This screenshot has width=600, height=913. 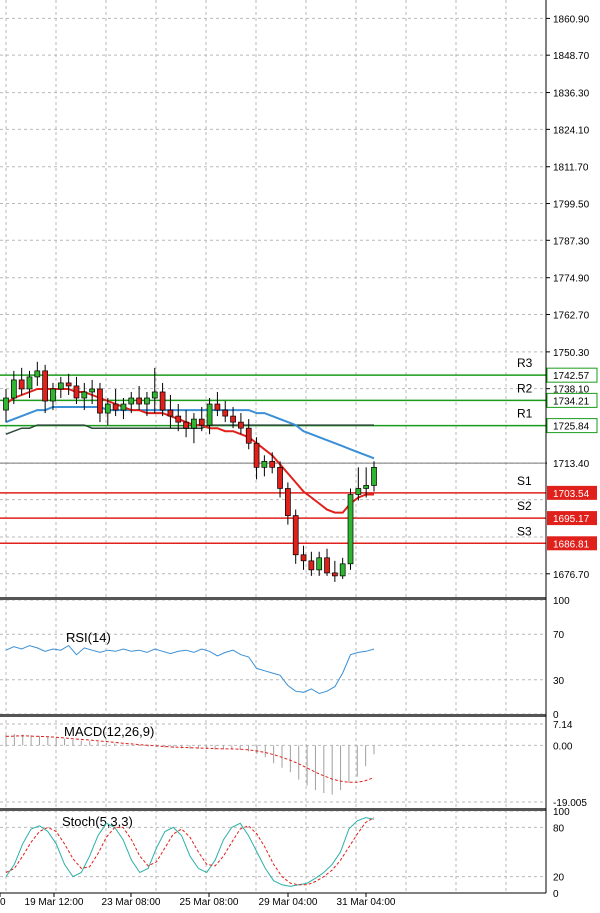 What do you see at coordinates (571, 241) in the screenshot?
I see `price-tick-label: 1787.30` at bounding box center [571, 241].